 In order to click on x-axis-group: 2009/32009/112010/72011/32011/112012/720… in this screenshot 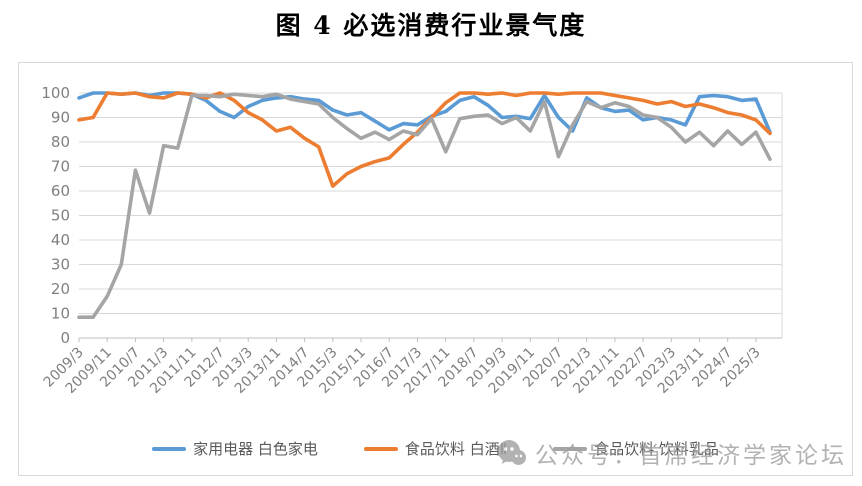, I will do `click(411, 367)`.